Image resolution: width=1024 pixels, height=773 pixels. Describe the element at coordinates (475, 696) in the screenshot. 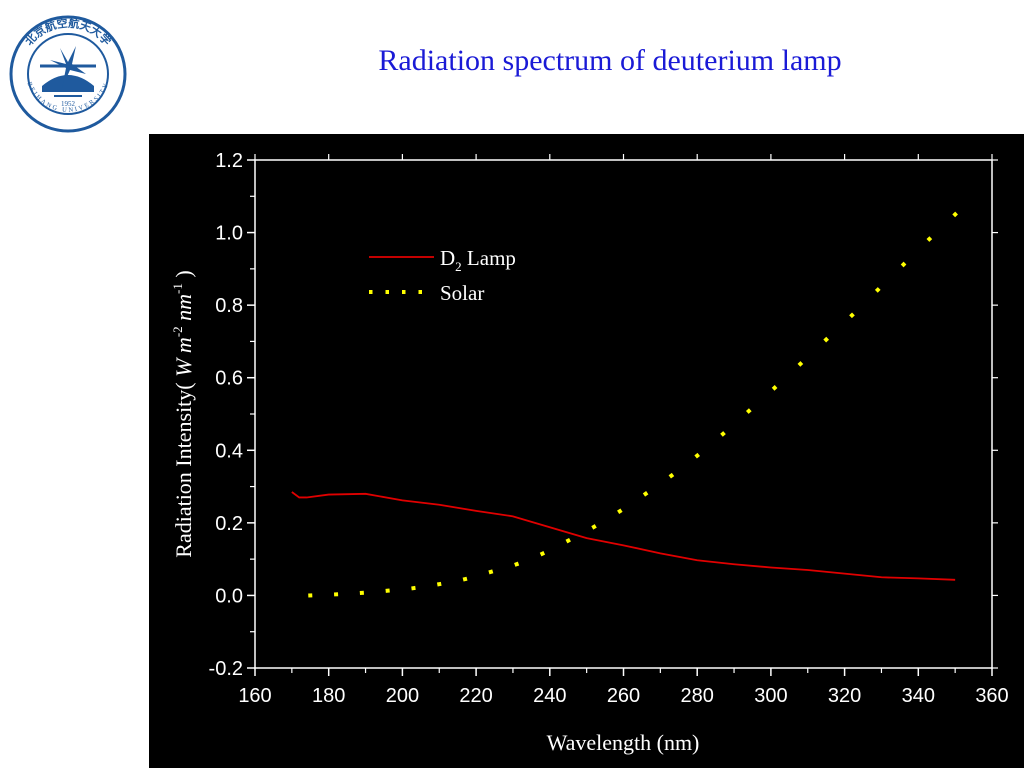

I see `x-tick-label: 220` at that location.